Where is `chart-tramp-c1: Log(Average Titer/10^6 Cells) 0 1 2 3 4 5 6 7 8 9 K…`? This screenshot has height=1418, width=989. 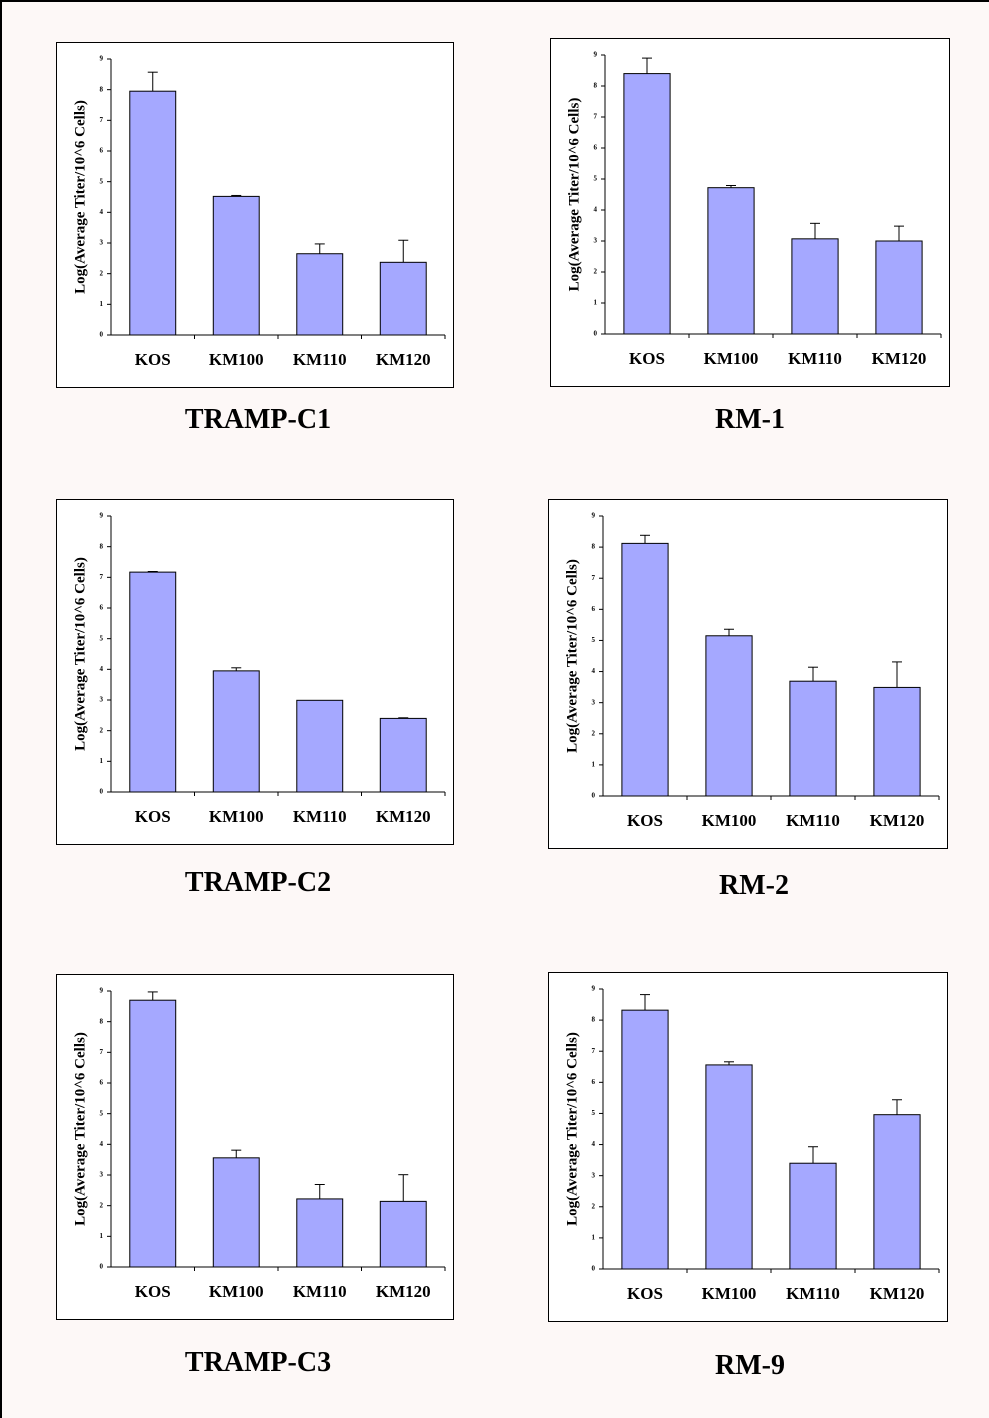 chart-tramp-c1: Log(Average Titer/10^6 Cells) 0 1 2 3 4 5 6 7 8 9 K… is located at coordinates (255, 215).